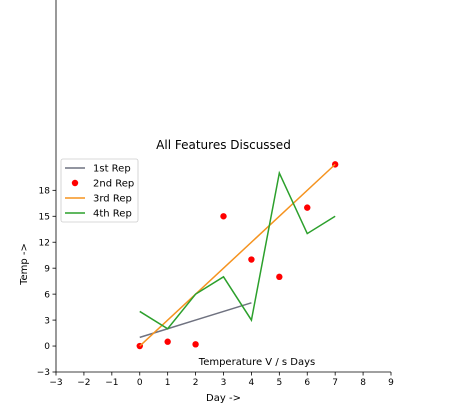  Describe the element at coordinates (83, 383) in the screenshot. I see `x-tick-label: −2` at that location.